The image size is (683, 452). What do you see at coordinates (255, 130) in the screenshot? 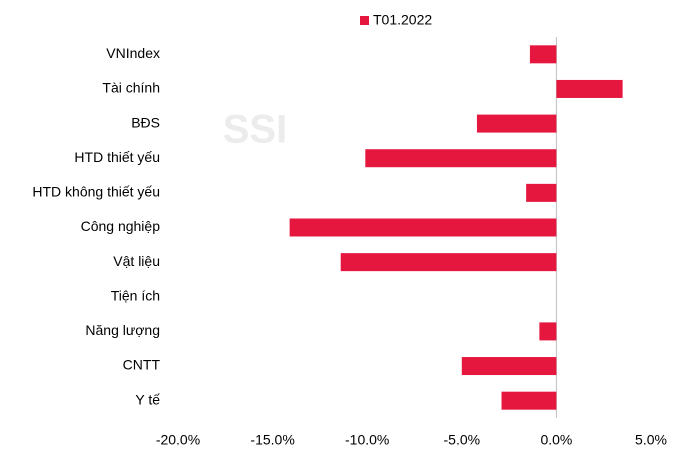
I see `watermark: SSI` at bounding box center [255, 130].